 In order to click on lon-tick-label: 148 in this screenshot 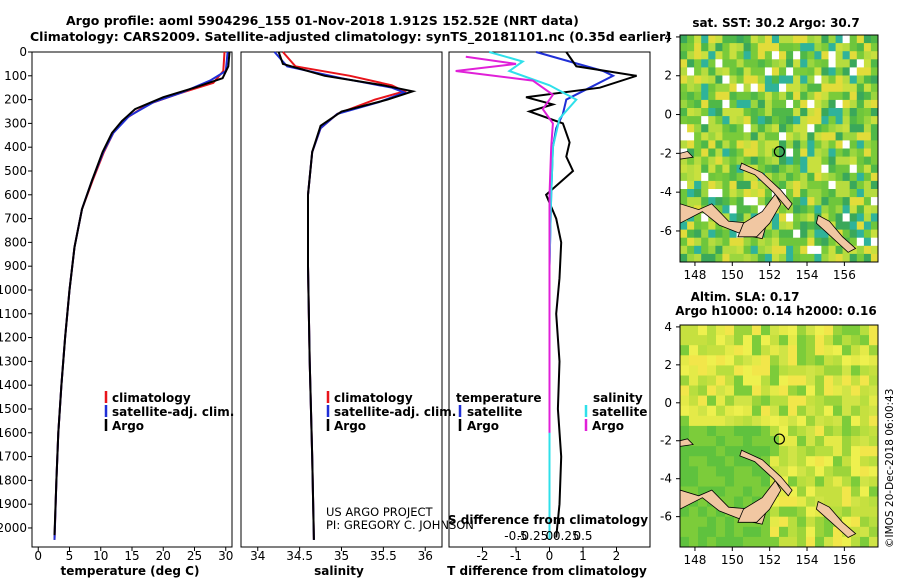, I will do `click(694, 275)`.